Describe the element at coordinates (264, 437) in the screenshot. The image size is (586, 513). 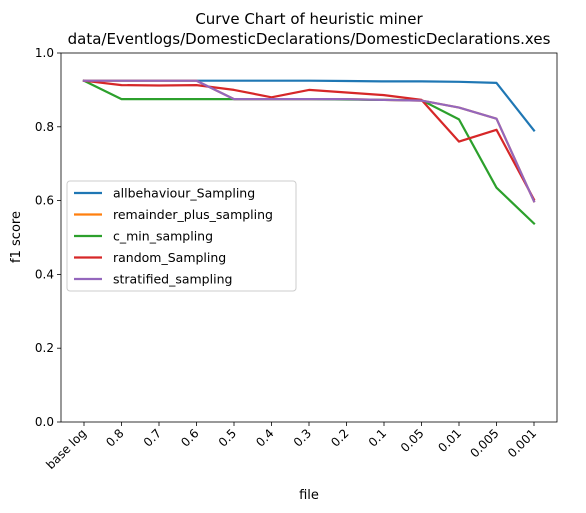
I see `x-tick-label: 0.4` at that location.